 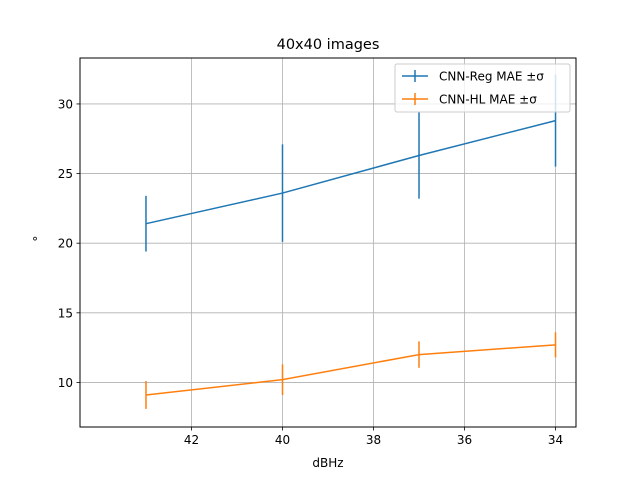 I want to click on x-tick-label: 40, so click(x=282, y=440).